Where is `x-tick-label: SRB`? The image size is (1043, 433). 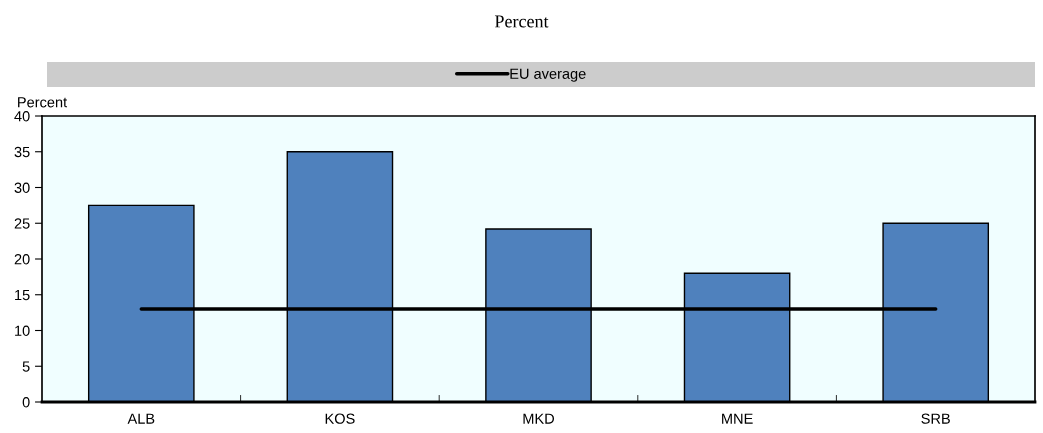 x-tick-label: SRB is located at coordinates (935, 418).